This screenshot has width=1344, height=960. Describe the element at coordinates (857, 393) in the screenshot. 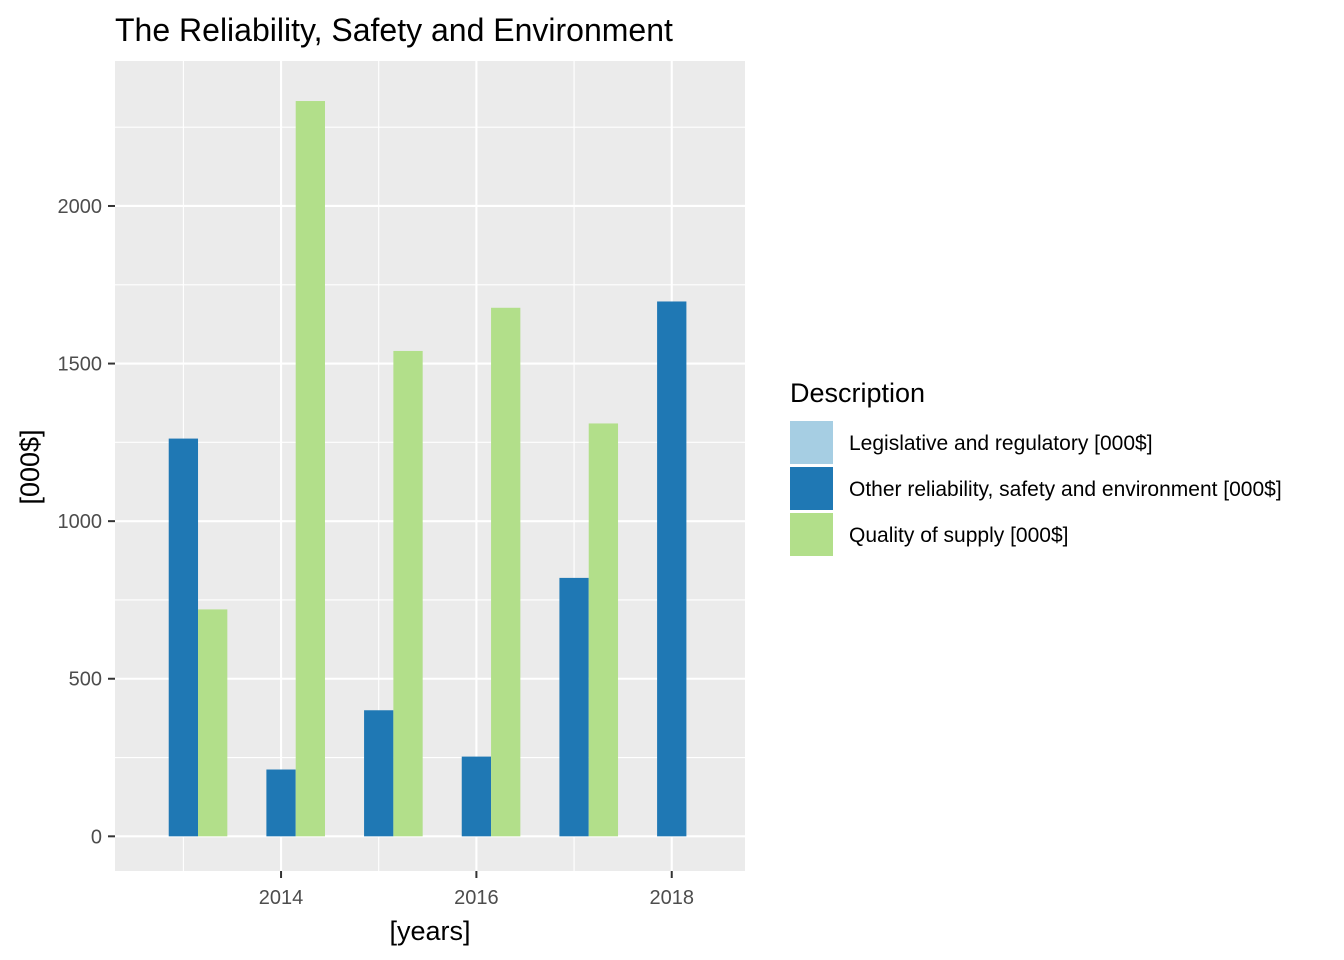

I see `legend-title: Description` at that location.